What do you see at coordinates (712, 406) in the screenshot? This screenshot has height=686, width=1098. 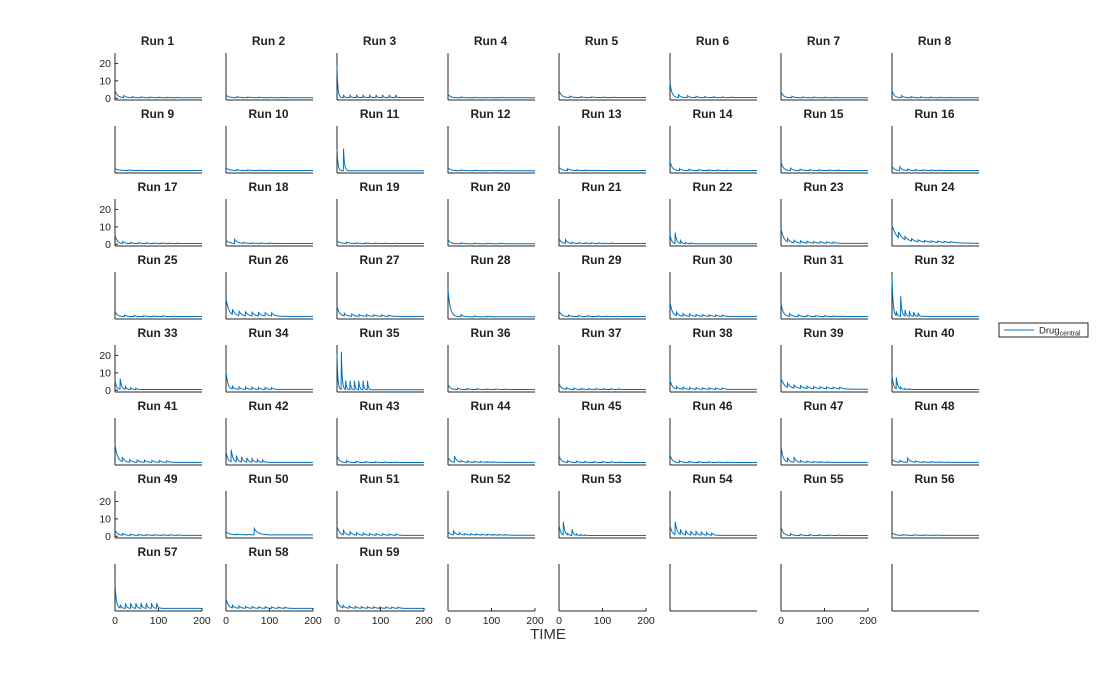 I see `panel-title: Run 46` at bounding box center [712, 406].